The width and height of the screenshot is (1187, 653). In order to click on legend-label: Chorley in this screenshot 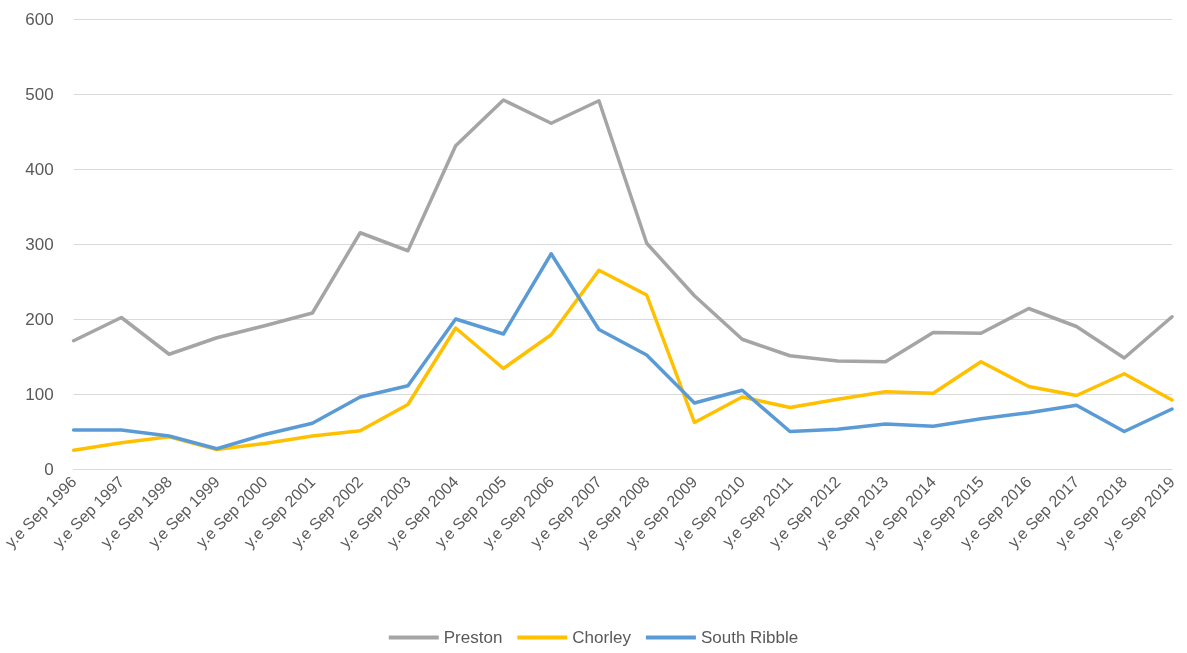, I will do `click(602, 637)`.